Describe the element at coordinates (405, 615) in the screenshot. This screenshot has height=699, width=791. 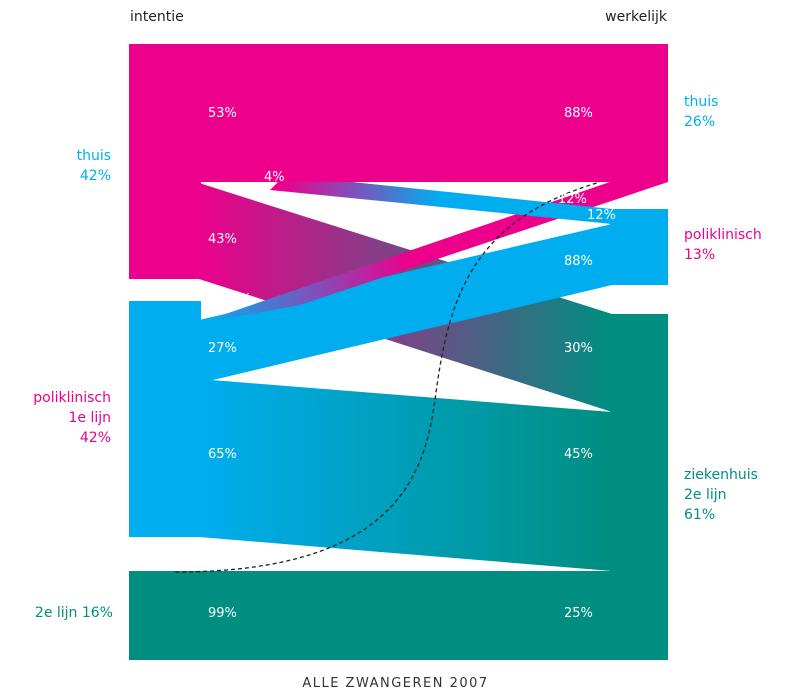
I see `flow-second-to-hospital` at that location.